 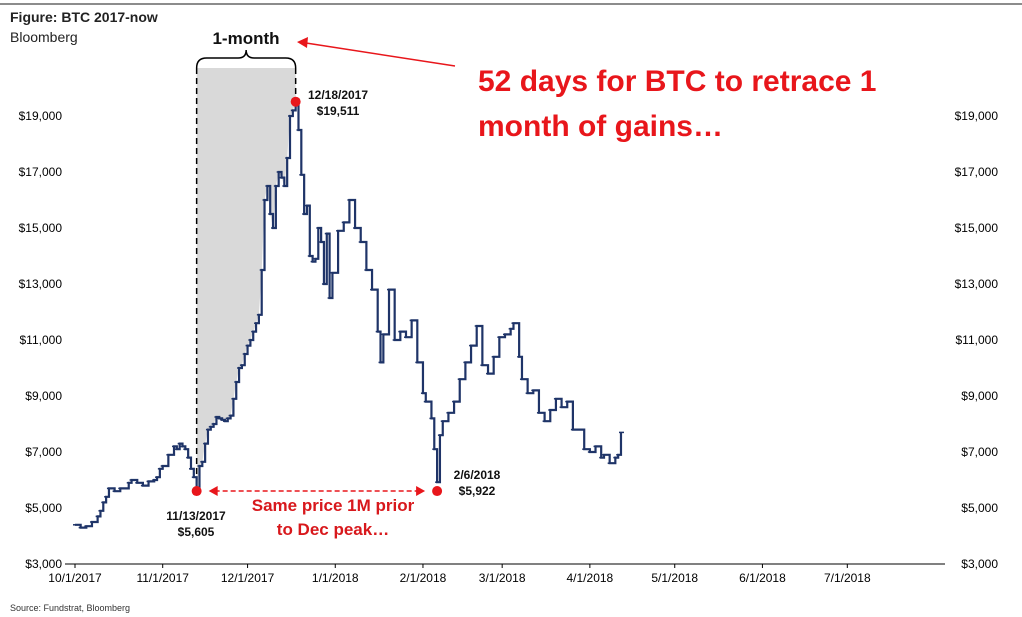 I want to click on y-tick-label-left: $19,000, so click(x=41, y=116).